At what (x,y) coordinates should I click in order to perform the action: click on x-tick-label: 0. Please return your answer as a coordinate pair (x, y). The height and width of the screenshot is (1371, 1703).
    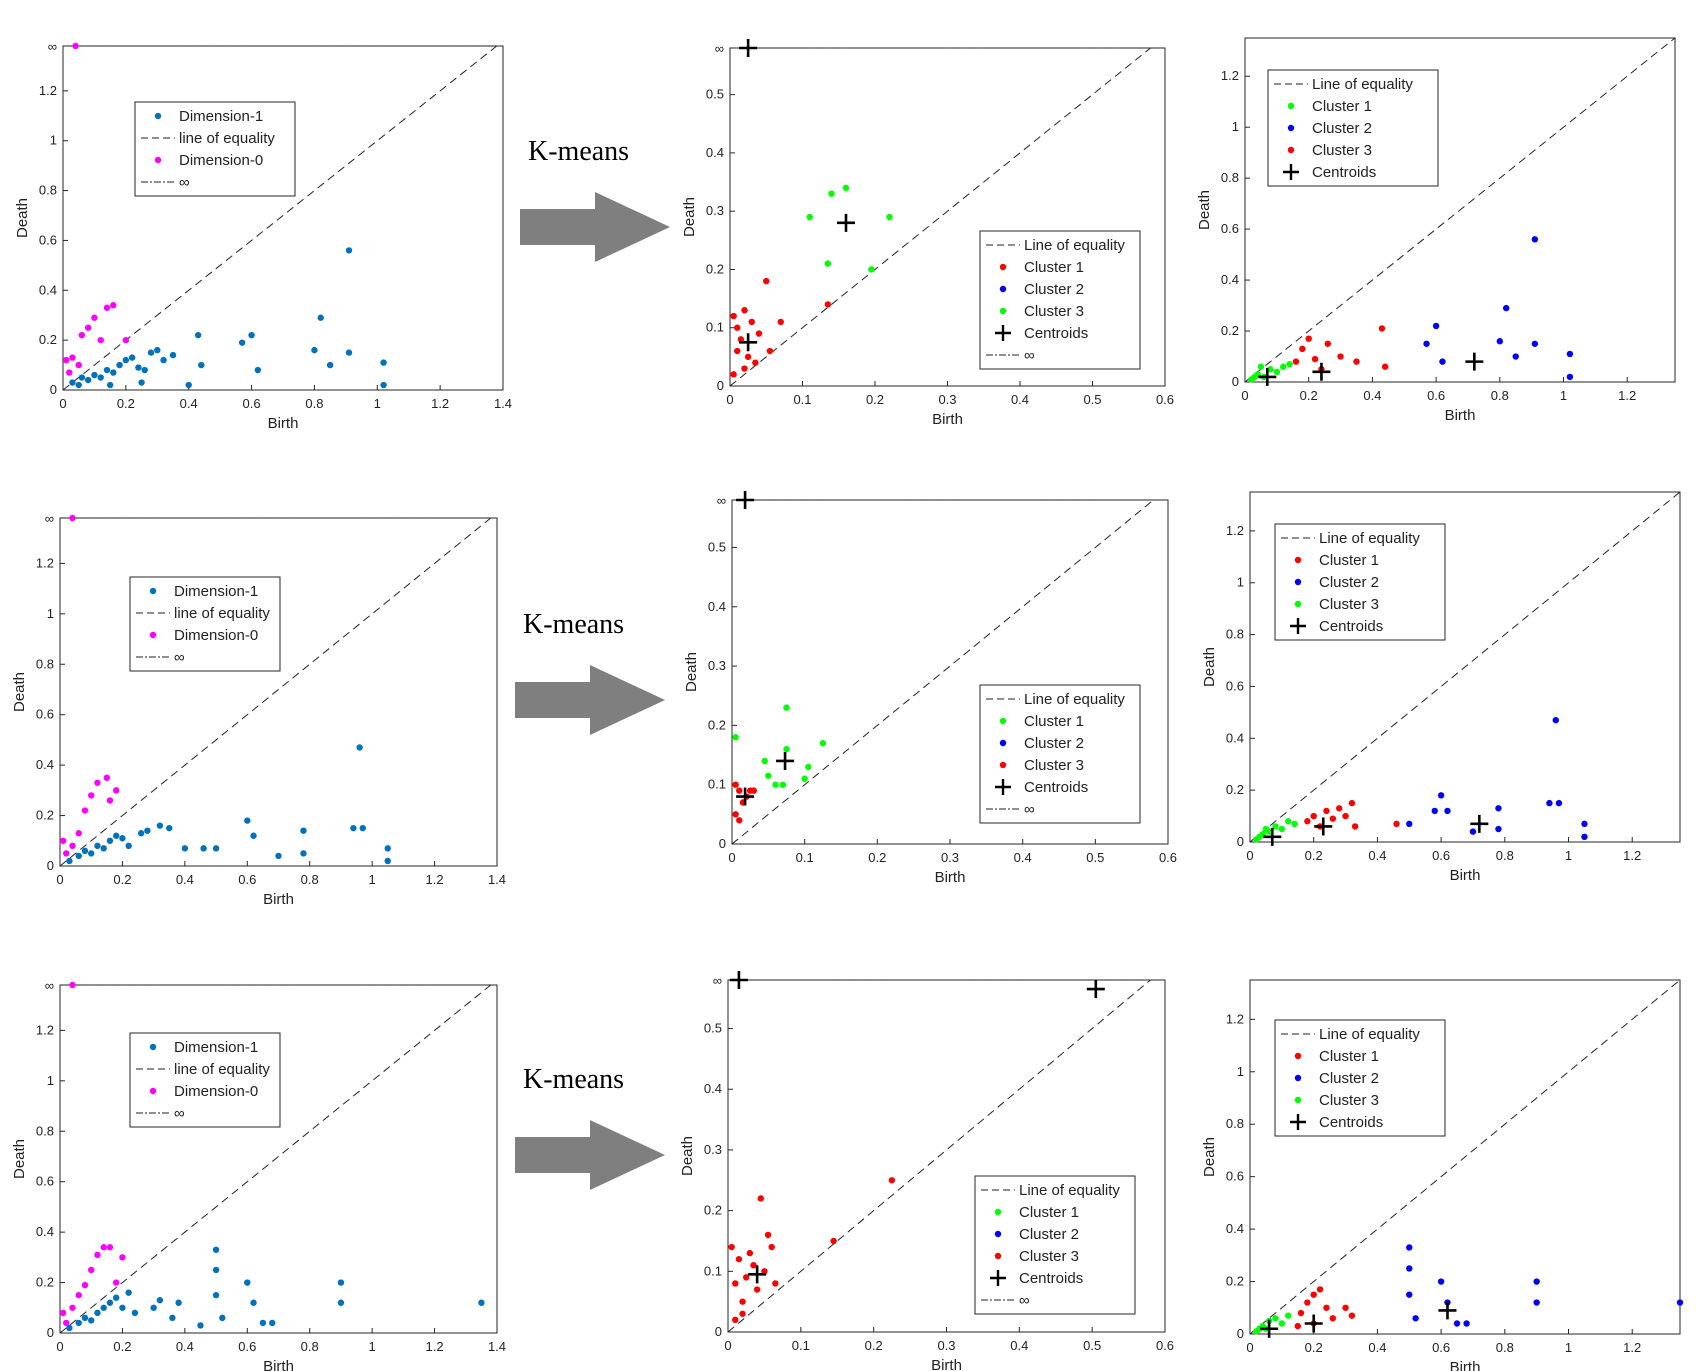
    Looking at the image, I should click on (1249, 855).